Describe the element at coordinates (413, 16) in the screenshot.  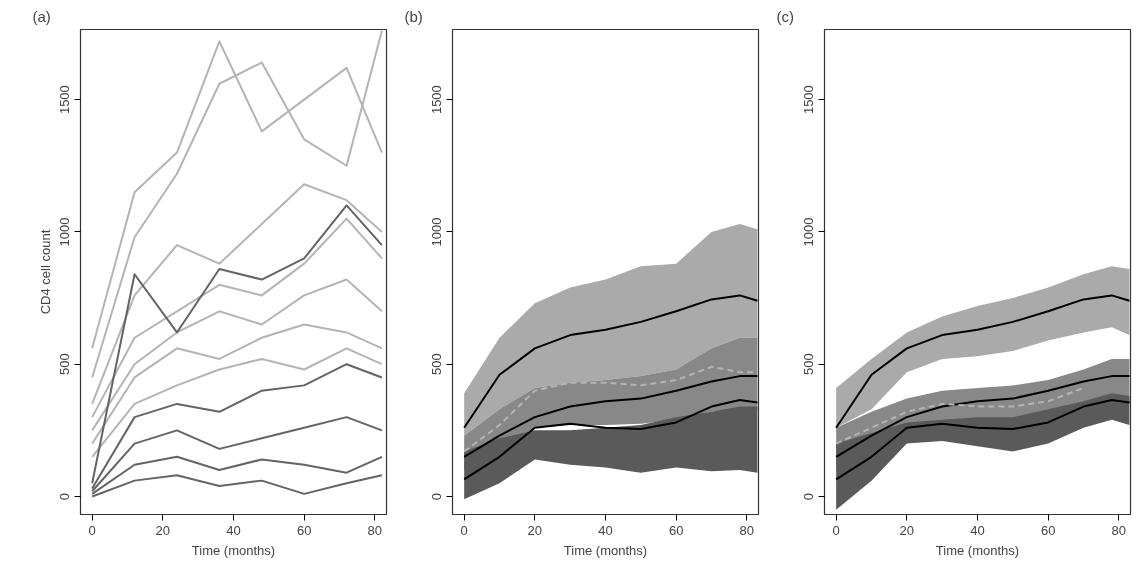
I see `chart-title: (b)` at that location.